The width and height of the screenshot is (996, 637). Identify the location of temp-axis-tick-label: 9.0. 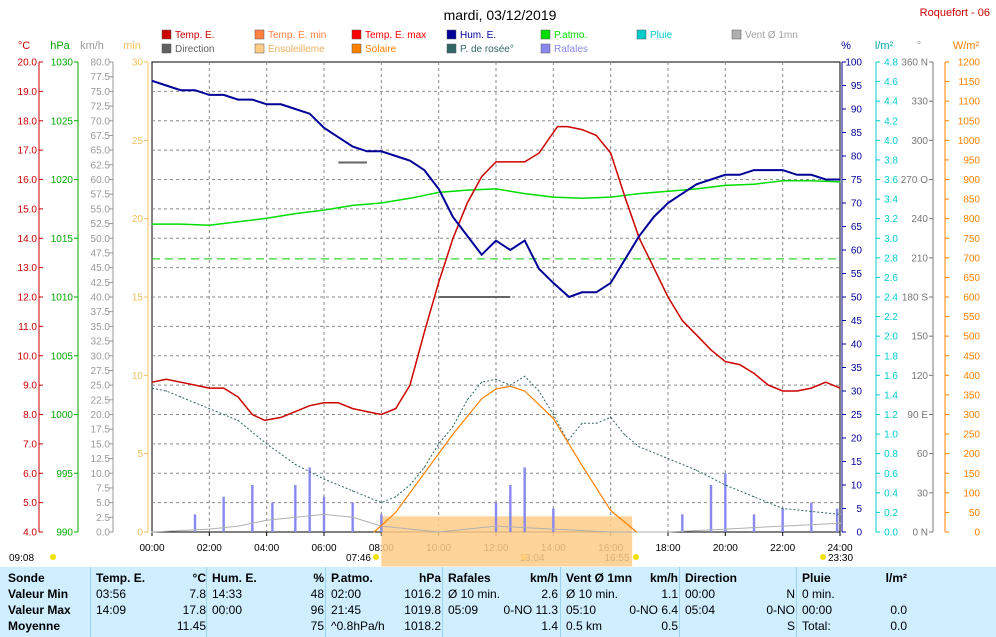
(30, 386).